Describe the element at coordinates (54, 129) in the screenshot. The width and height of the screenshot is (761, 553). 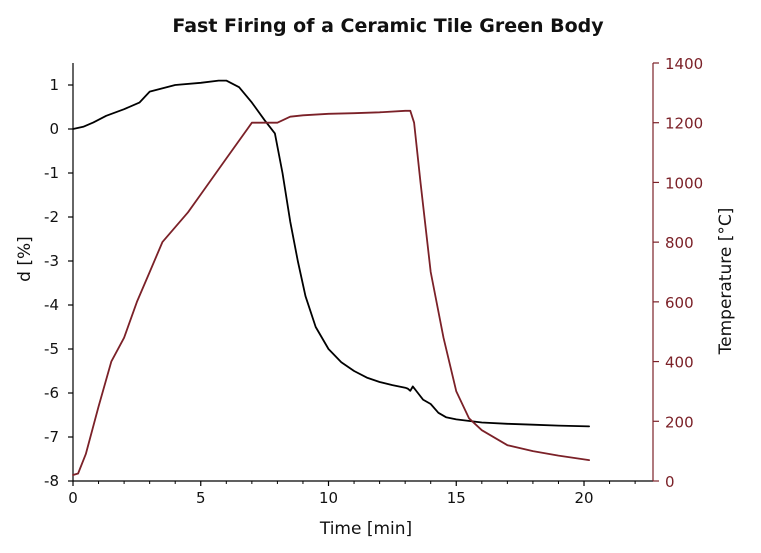
I see `y-tick-label: 0` at that location.